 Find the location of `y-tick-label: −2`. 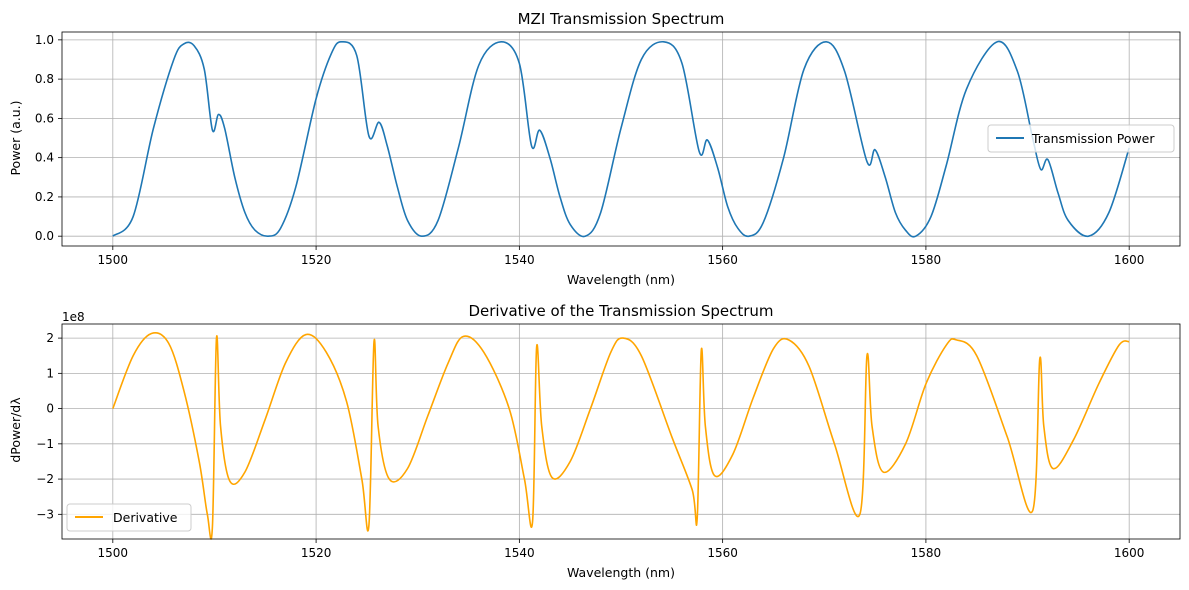

y-tick-label: −2 is located at coordinates (45, 479).